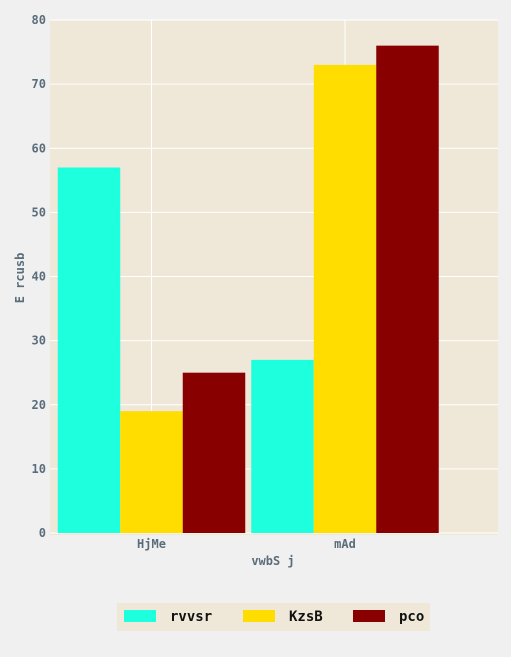 This screenshot has height=657, width=511. What do you see at coordinates (20, 278) in the screenshot?
I see `y-axis-title: E rcusb` at bounding box center [20, 278].